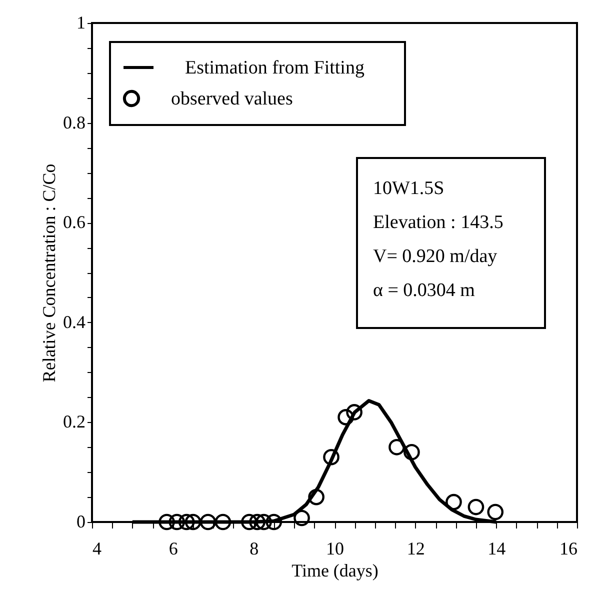 This screenshot has height=596, width=605. What do you see at coordinates (81, 22) in the screenshot?
I see `y-tick-label: 1` at bounding box center [81, 22].